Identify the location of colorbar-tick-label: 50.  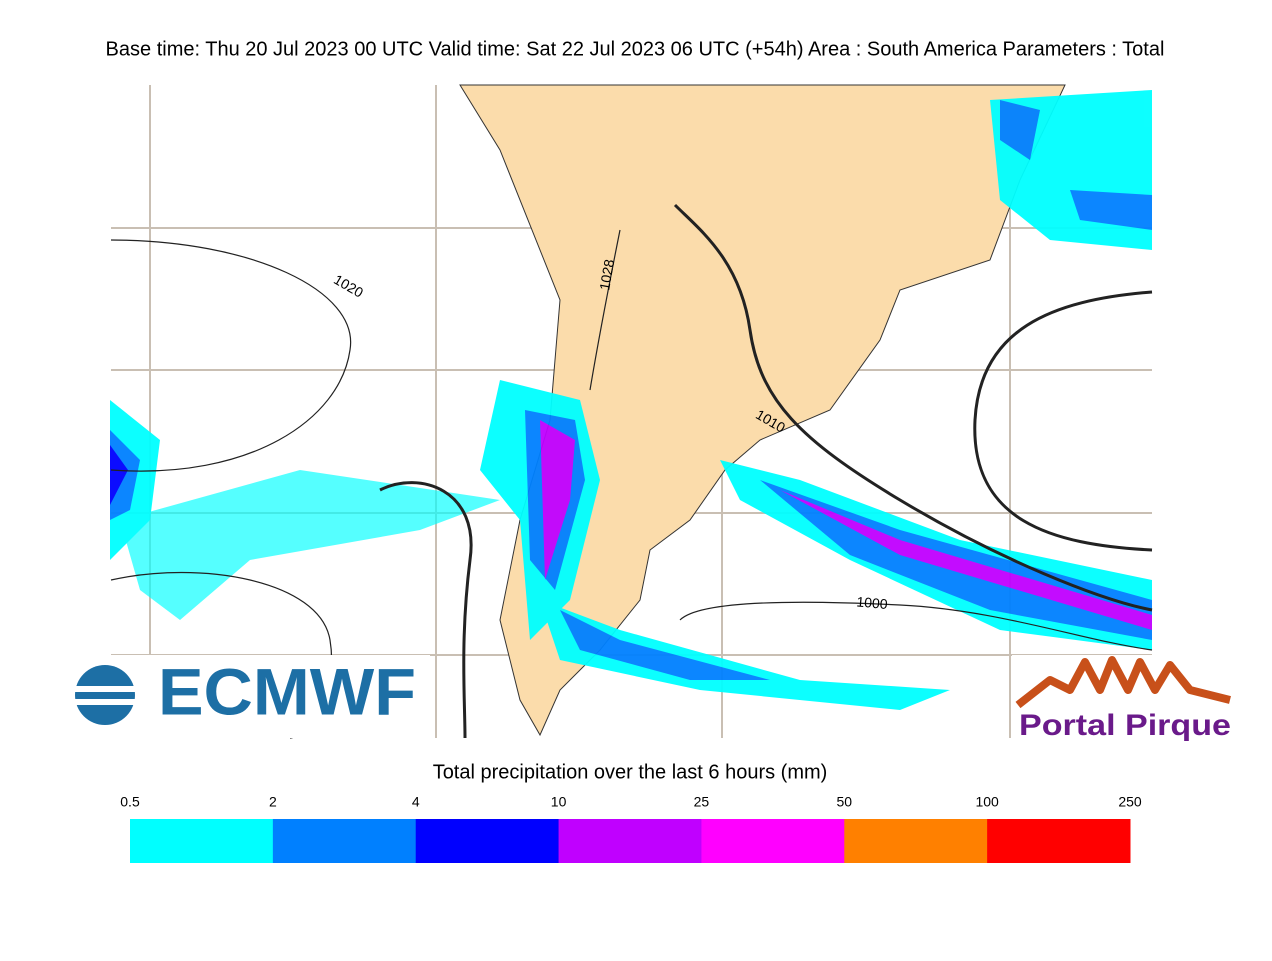
(844, 802).